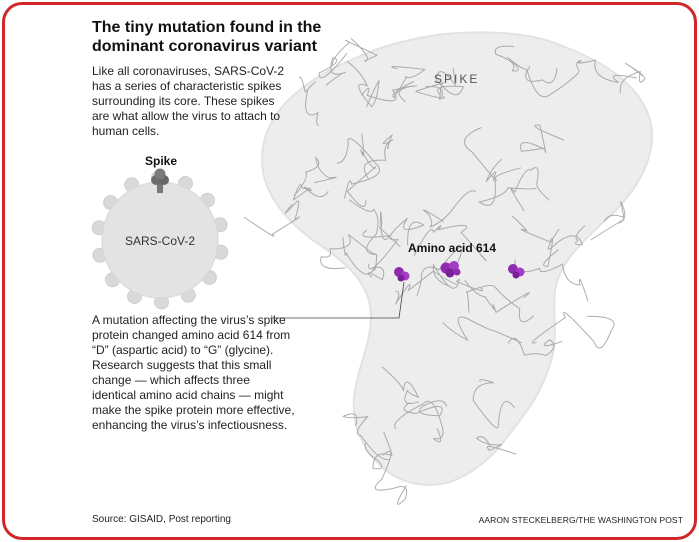  I want to click on amino-acid-label: Amino acid 614, so click(452, 248).